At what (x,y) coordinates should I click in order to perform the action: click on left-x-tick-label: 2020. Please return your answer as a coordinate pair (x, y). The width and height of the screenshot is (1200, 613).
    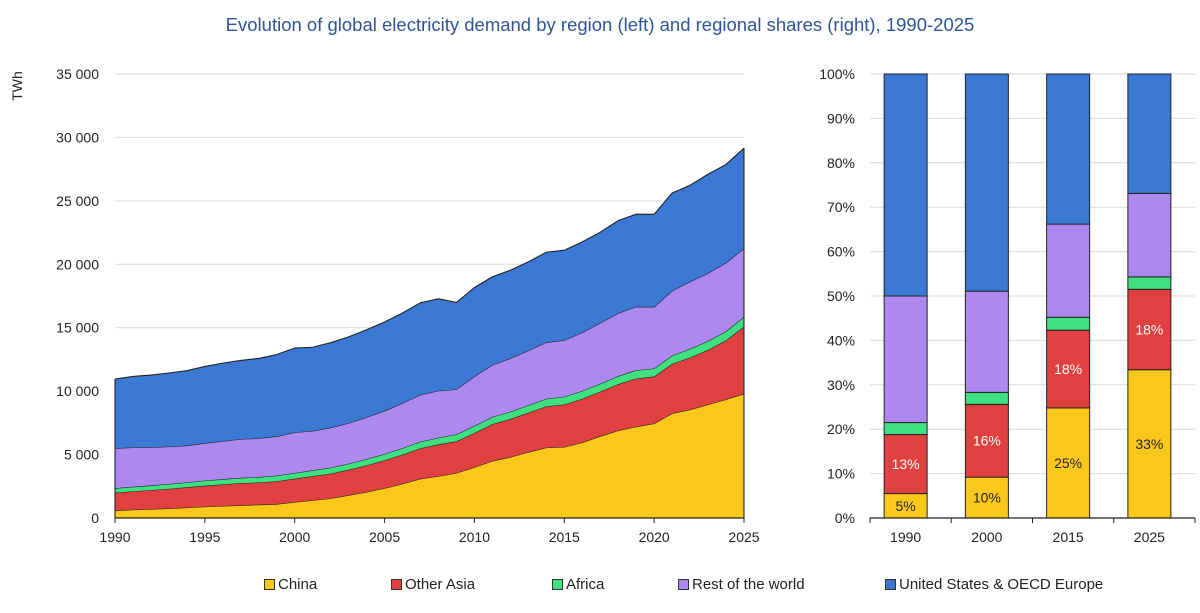
    Looking at the image, I should click on (654, 537).